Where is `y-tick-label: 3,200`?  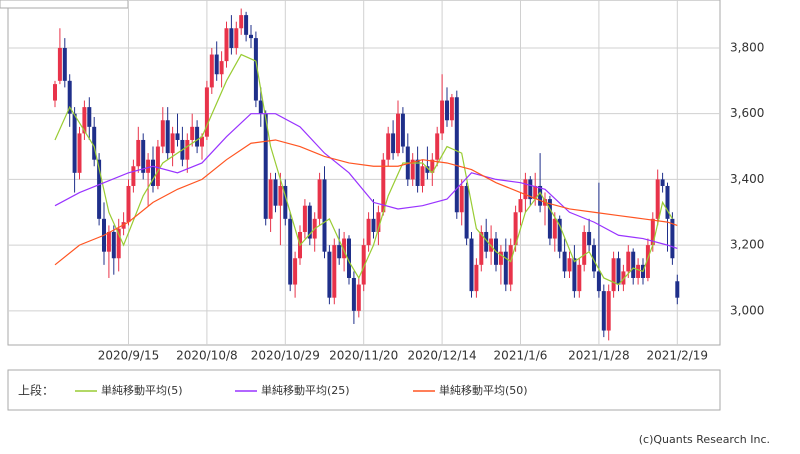 y-tick-label: 3,200 is located at coordinates (747, 245).